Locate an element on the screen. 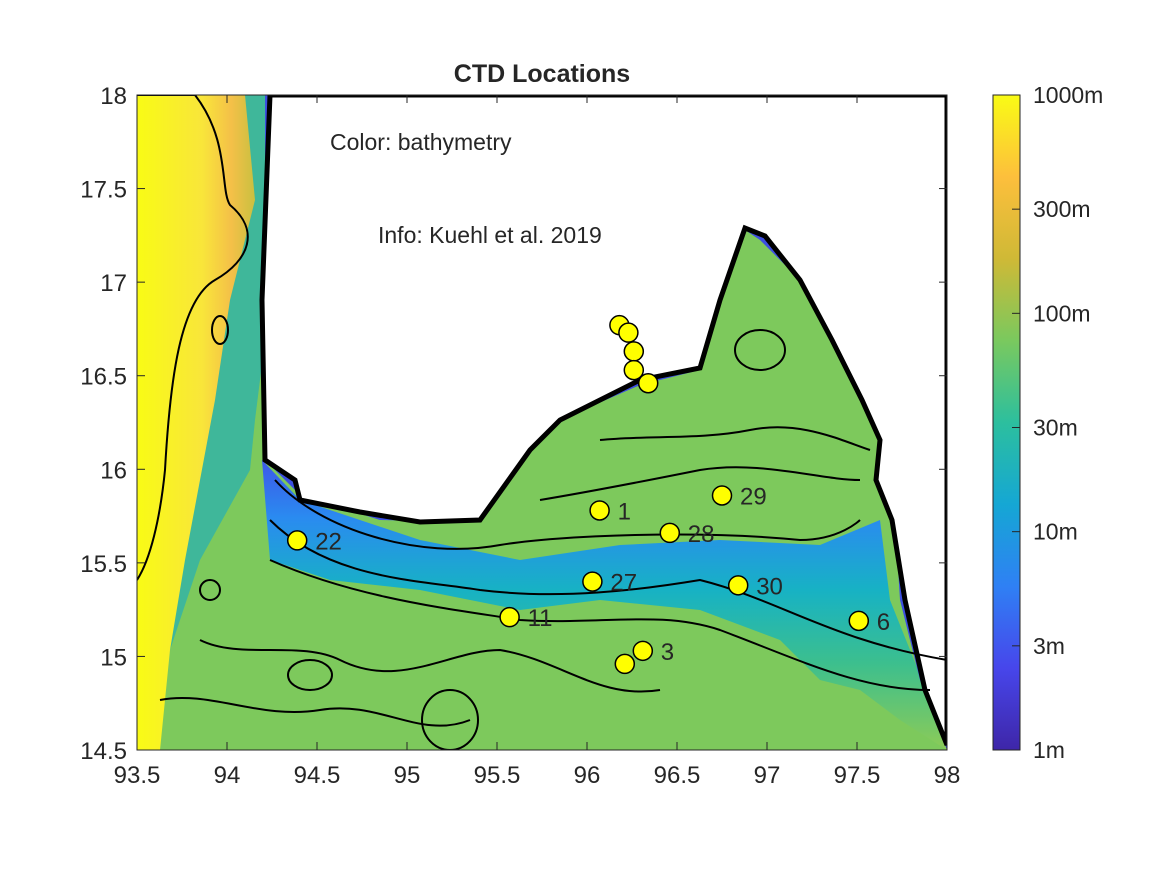 The height and width of the screenshot is (875, 1167). x-tick-label: 98 is located at coordinates (947, 775).